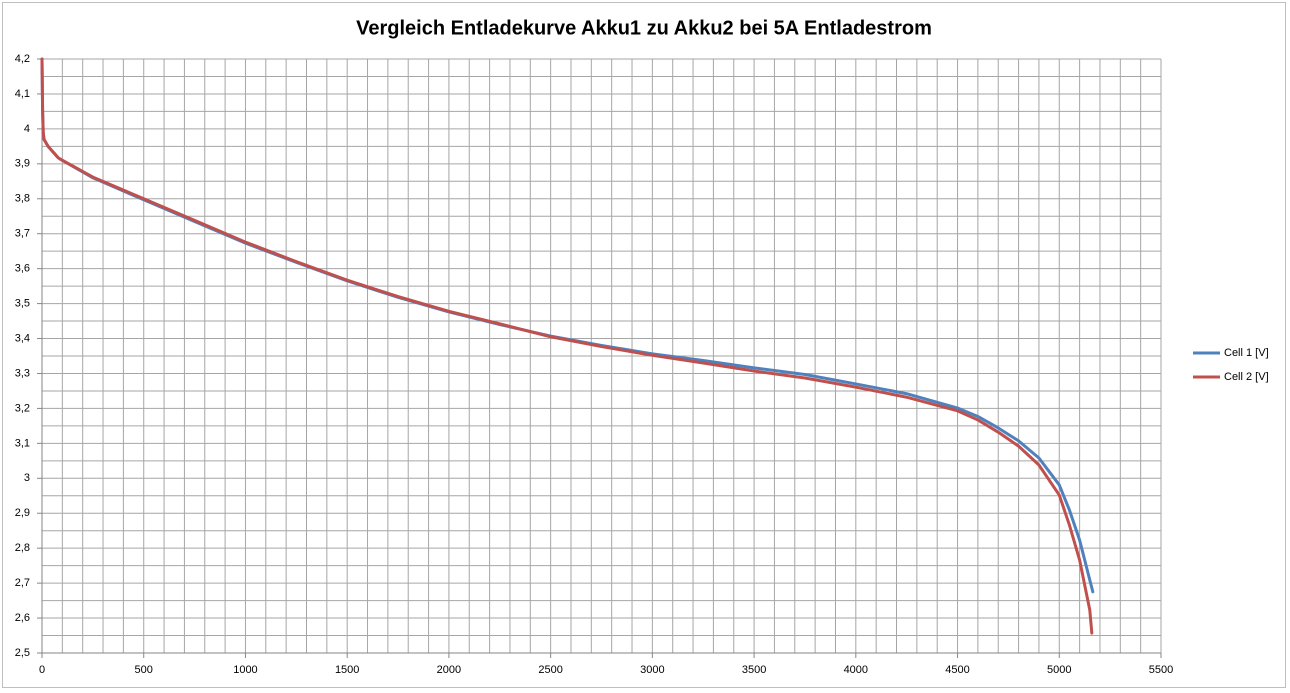 The image size is (1290, 693). I want to click on y-tick-label: 4,1, so click(22, 94).